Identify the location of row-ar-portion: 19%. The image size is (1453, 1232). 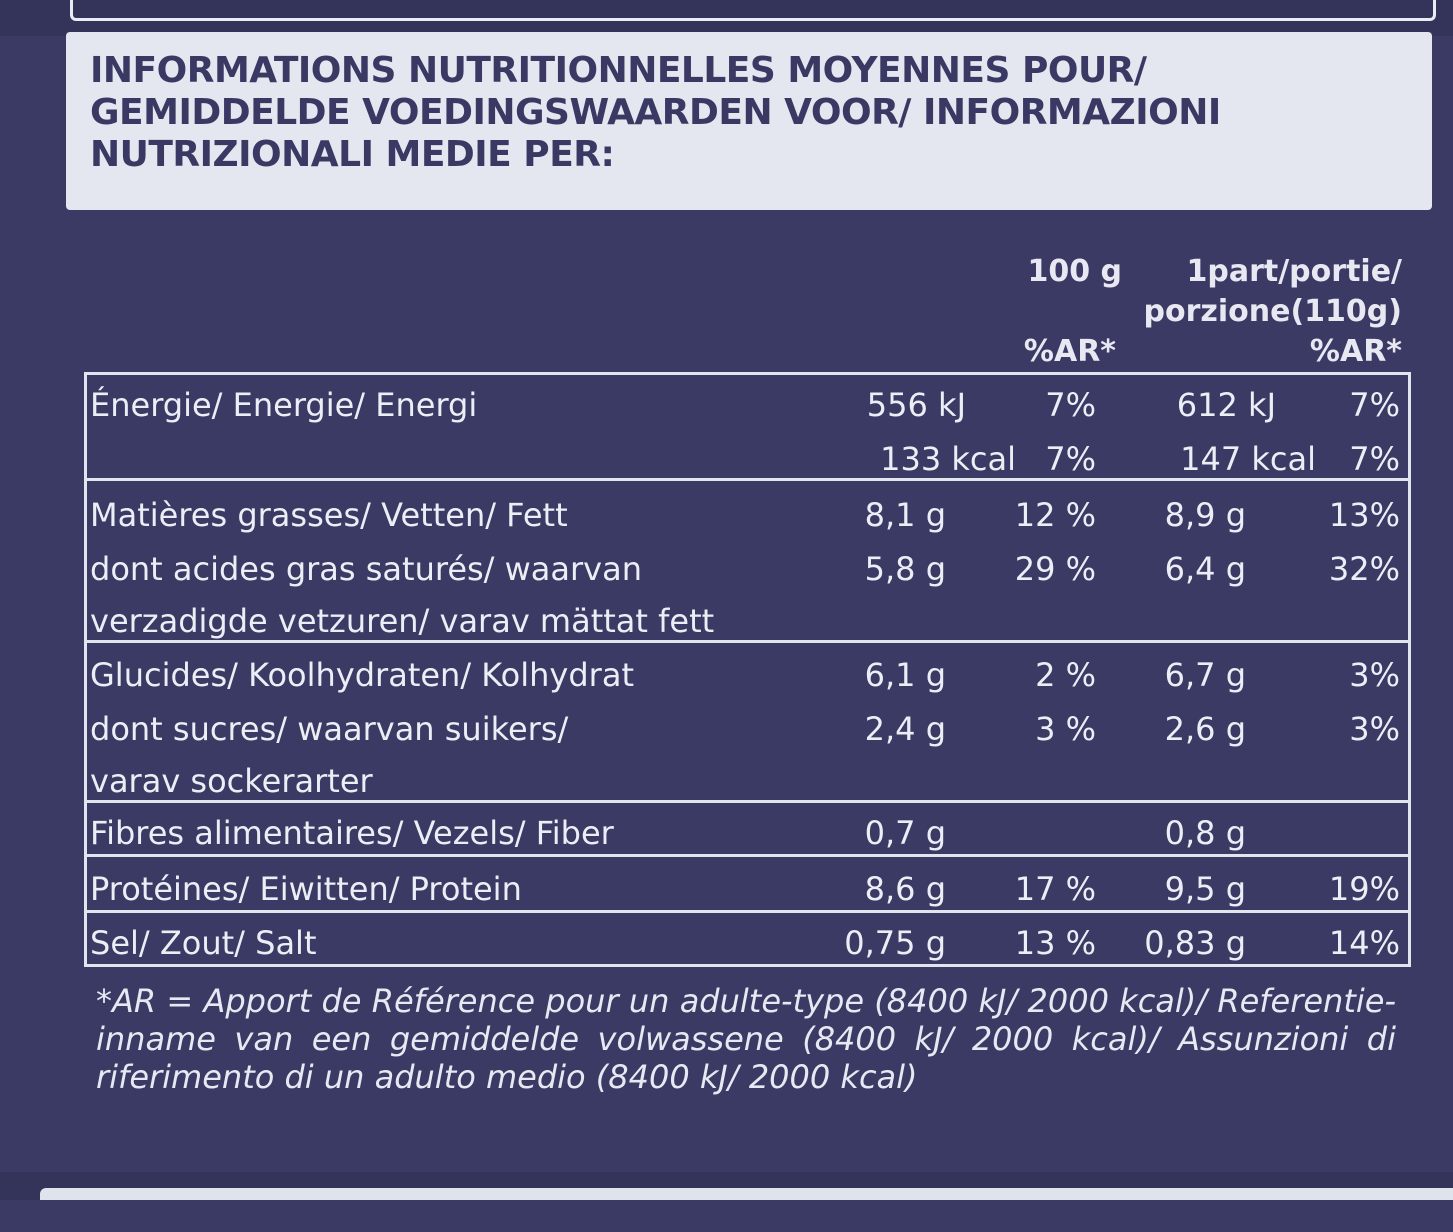
(1364, 889).